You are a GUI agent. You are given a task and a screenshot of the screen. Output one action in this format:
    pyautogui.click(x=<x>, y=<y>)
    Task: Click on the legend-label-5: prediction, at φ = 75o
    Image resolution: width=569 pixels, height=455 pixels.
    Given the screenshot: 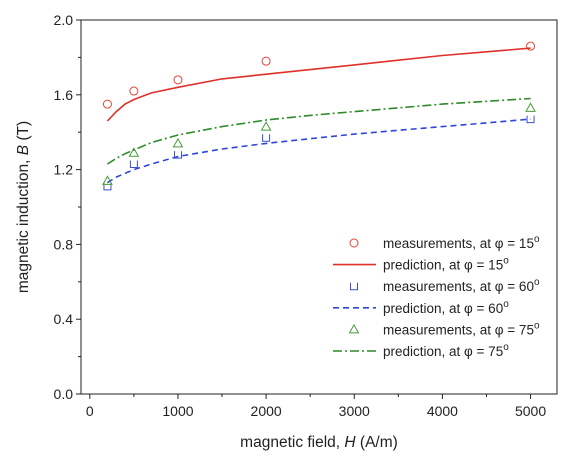 What is the action you would take?
    pyautogui.click(x=446, y=350)
    